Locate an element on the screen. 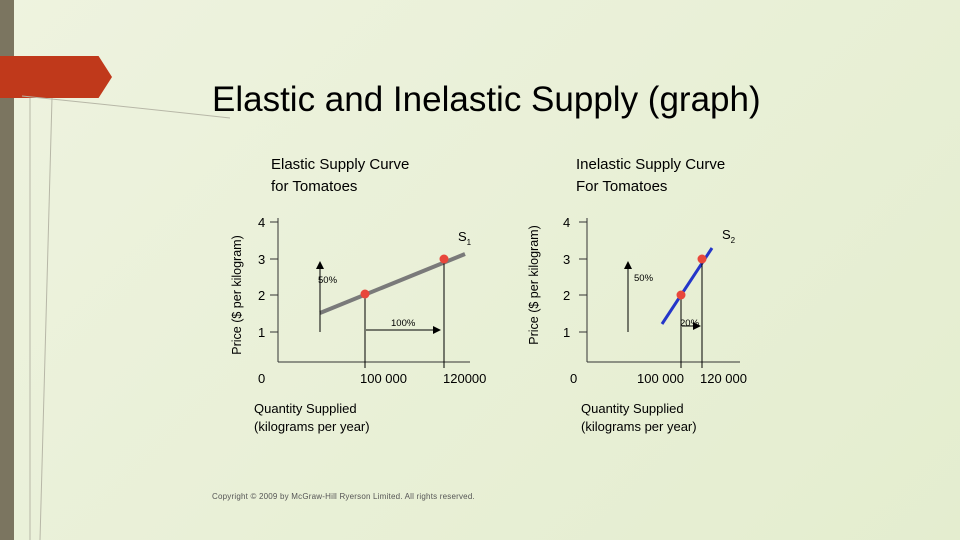 This screenshot has height=540, width=960. left-y-tick-label-1: 1 is located at coordinates (261, 332).